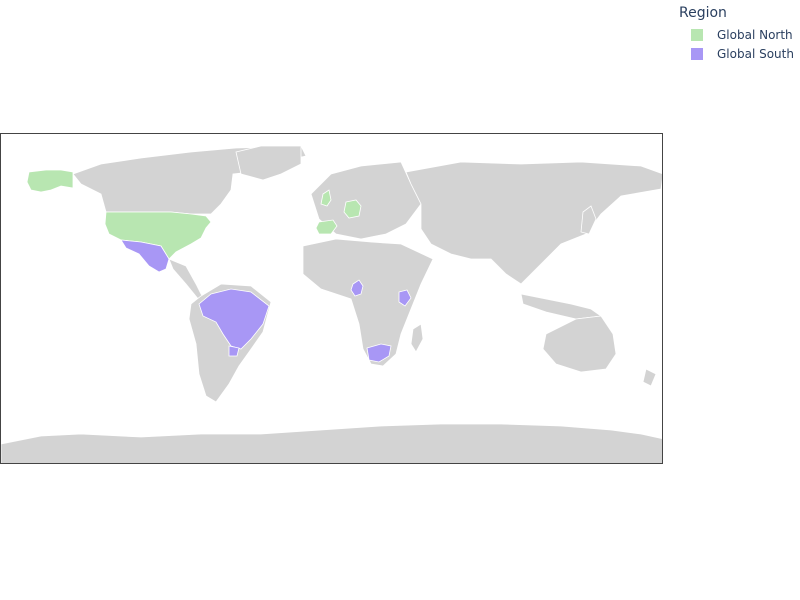 The width and height of the screenshot is (800, 600). I want to click on global-south-countries, so click(266, 301).